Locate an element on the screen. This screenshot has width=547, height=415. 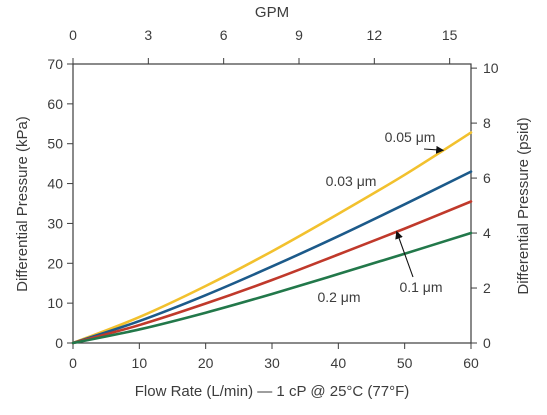
series-label-0-2-m: 0.2 μm is located at coordinates (338, 297).